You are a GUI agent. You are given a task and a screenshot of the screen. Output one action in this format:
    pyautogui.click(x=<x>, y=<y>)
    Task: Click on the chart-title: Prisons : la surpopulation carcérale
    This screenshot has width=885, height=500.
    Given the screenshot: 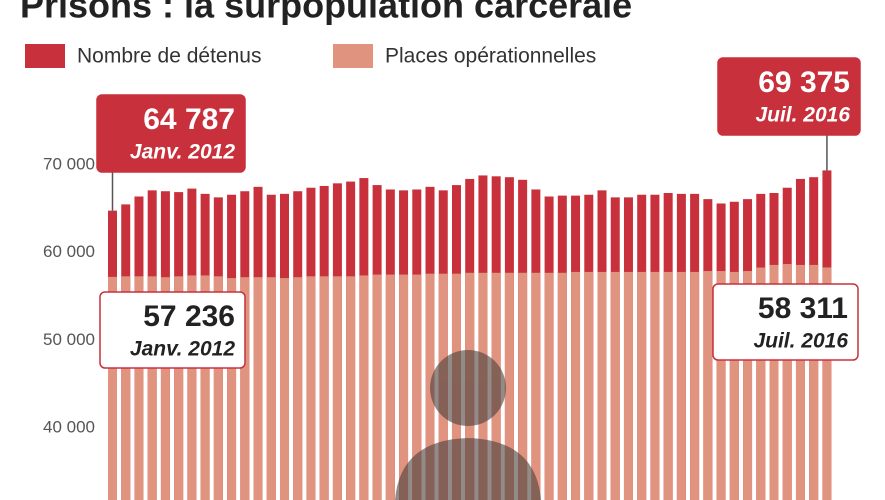 What is the action you would take?
    pyautogui.click(x=326, y=13)
    